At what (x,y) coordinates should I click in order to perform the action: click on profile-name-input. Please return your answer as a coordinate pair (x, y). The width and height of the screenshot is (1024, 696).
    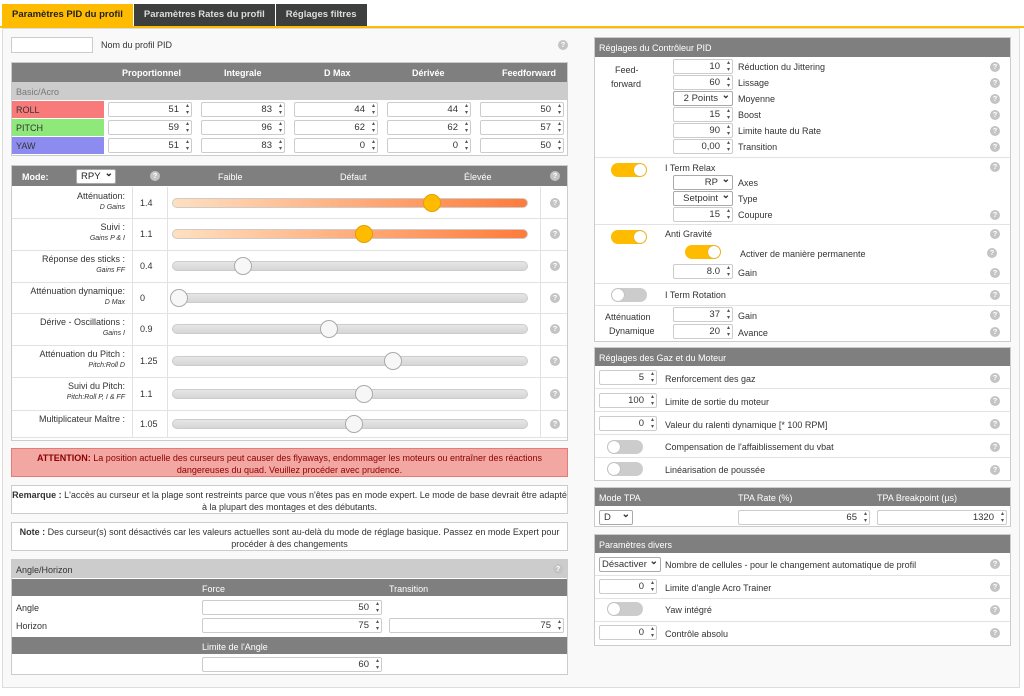
    Looking at the image, I should click on (52, 45).